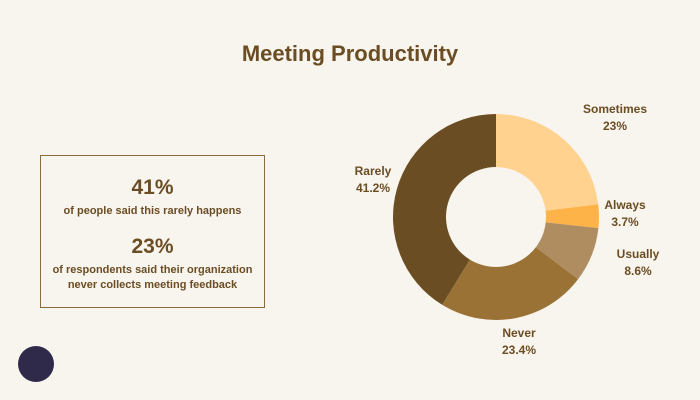  I want to click on slice-value-label: 41.2%, so click(373, 188).